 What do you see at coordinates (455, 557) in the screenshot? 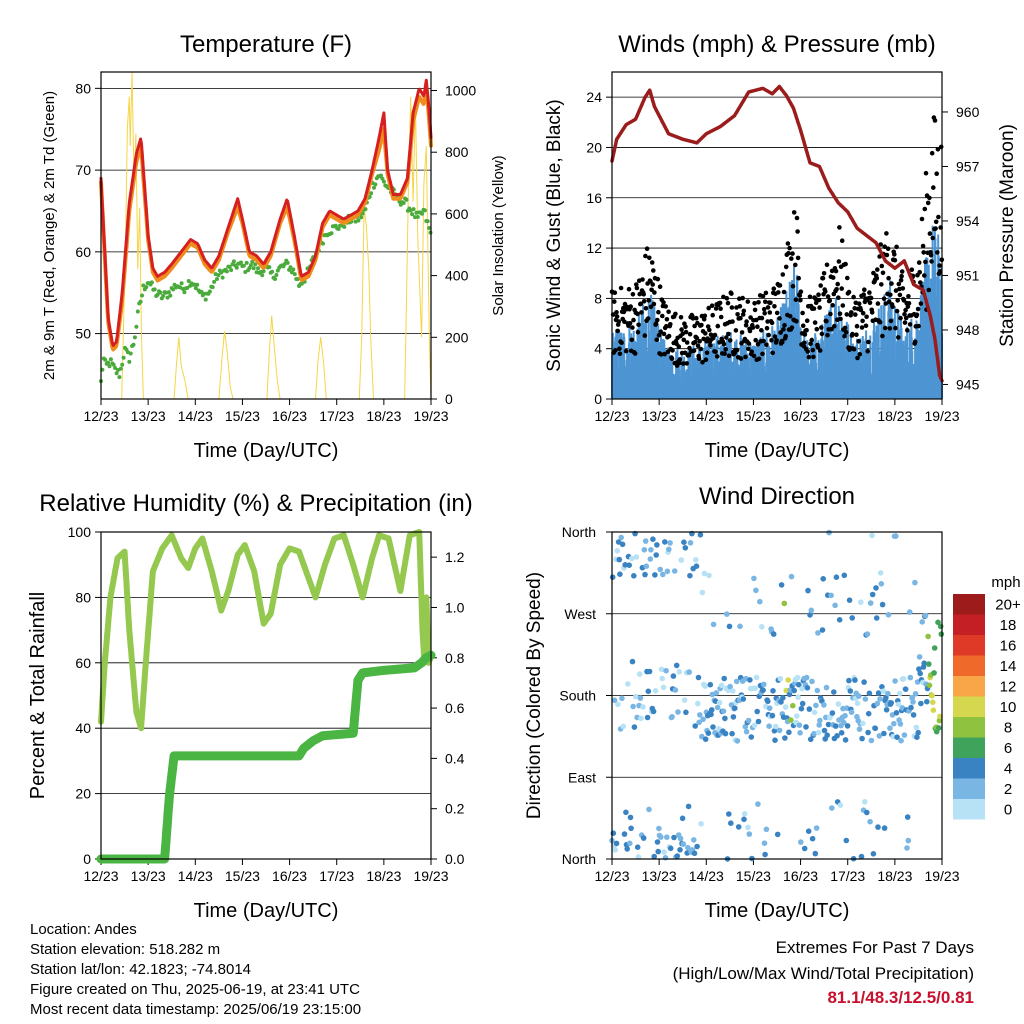
I see `rh-y2tick-label: 1.2` at bounding box center [455, 557].